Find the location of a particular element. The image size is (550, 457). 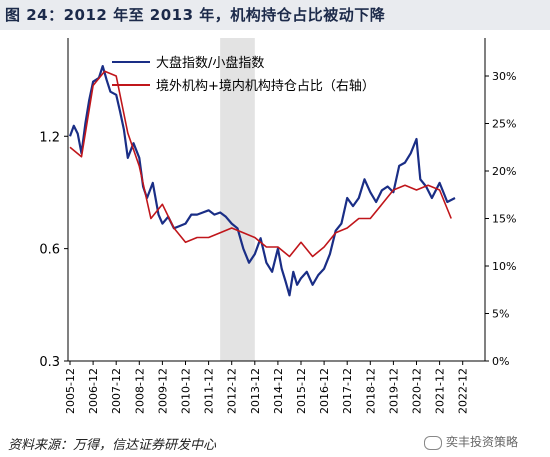

x-tick-label: 2013-12 is located at coordinates (255, 391).